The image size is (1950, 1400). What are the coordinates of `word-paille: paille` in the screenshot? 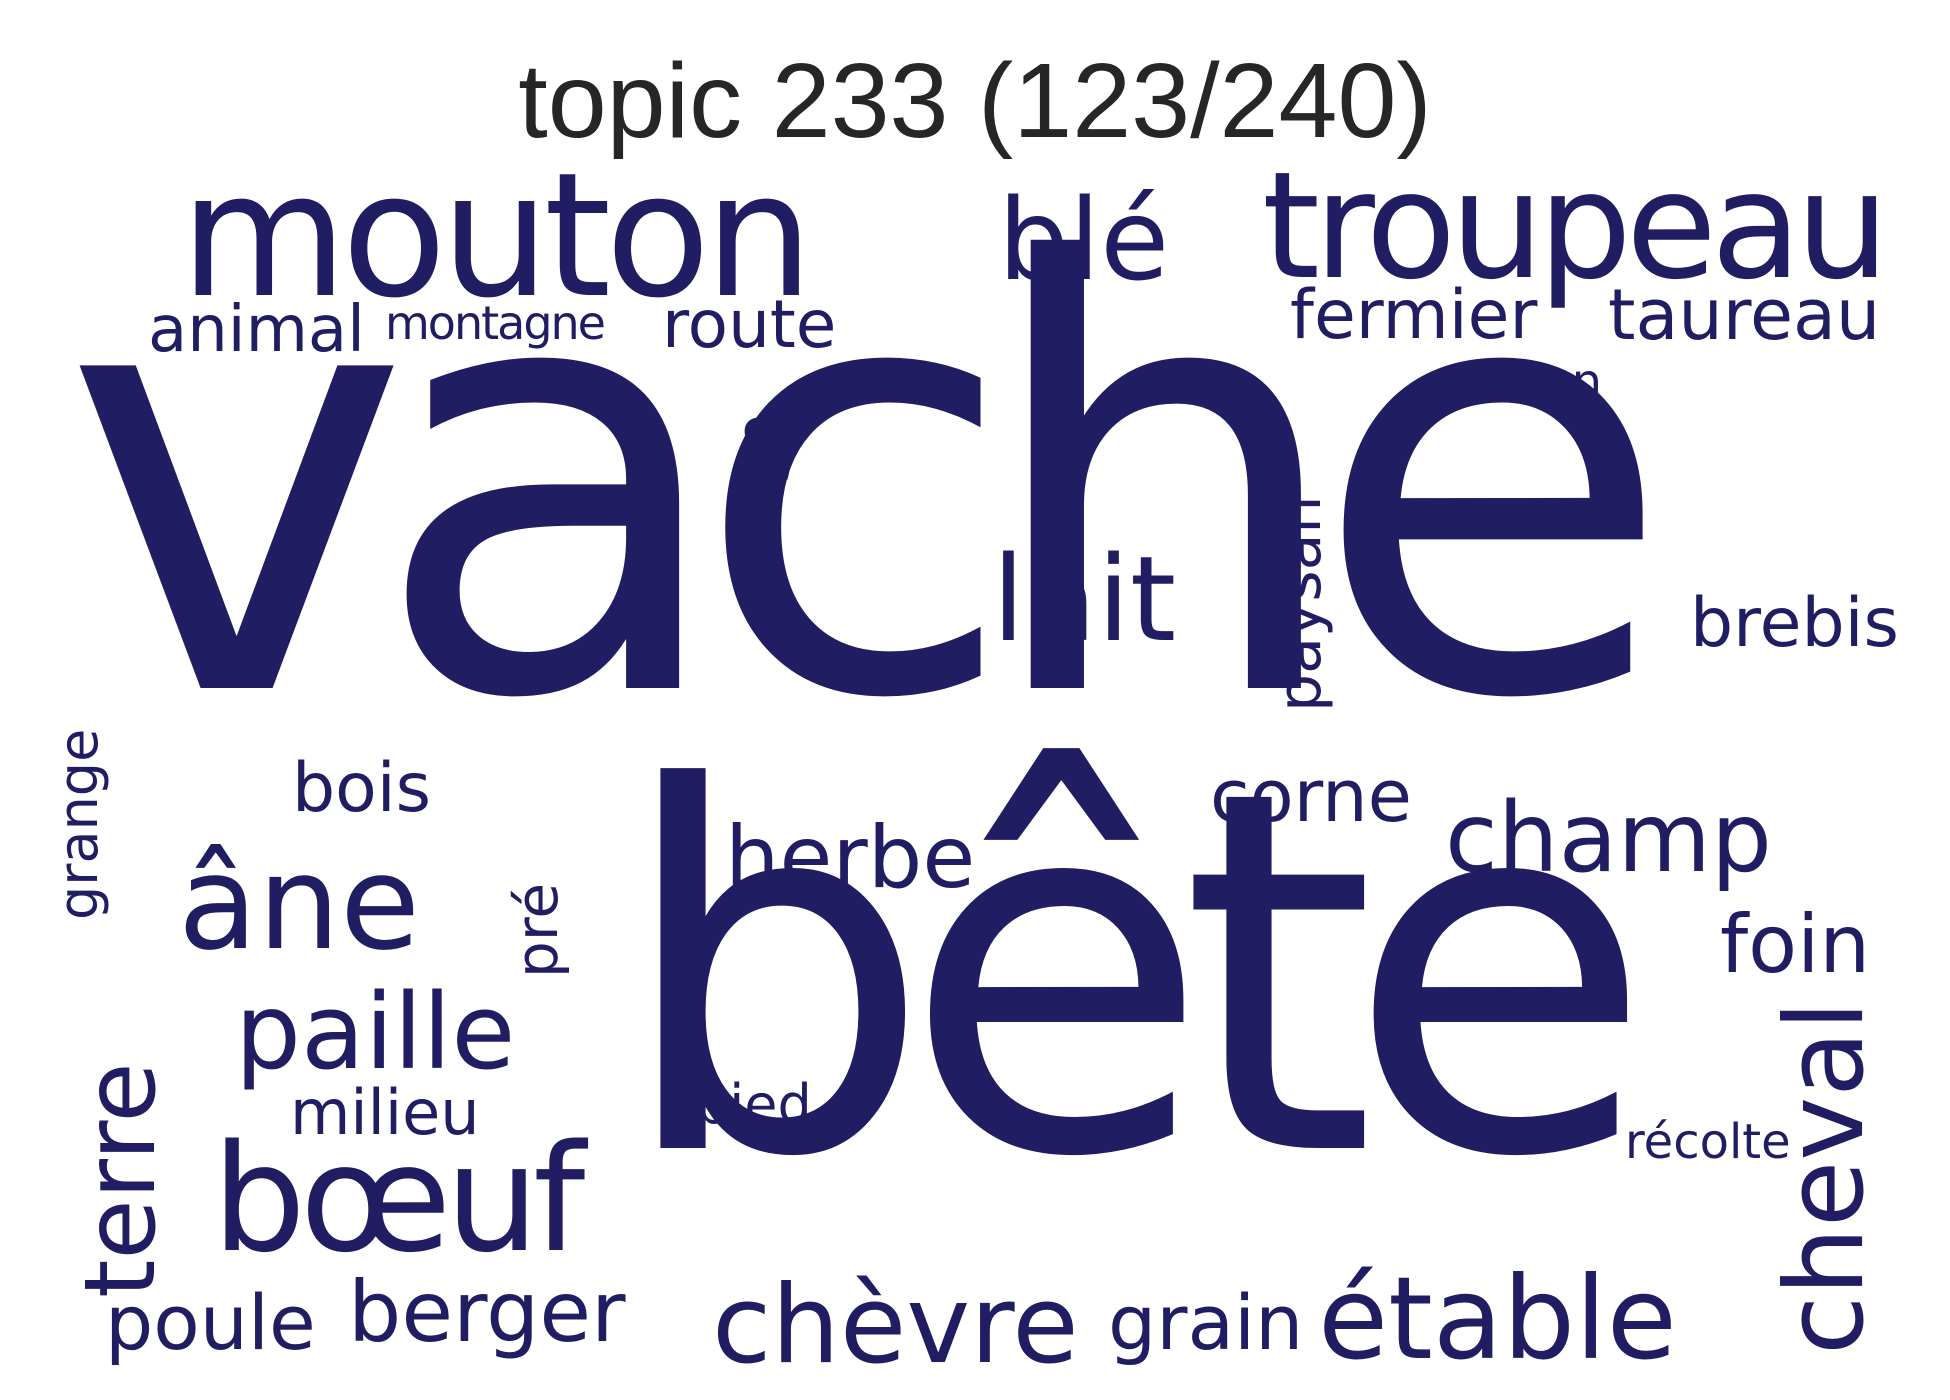 It's located at (375, 1032).